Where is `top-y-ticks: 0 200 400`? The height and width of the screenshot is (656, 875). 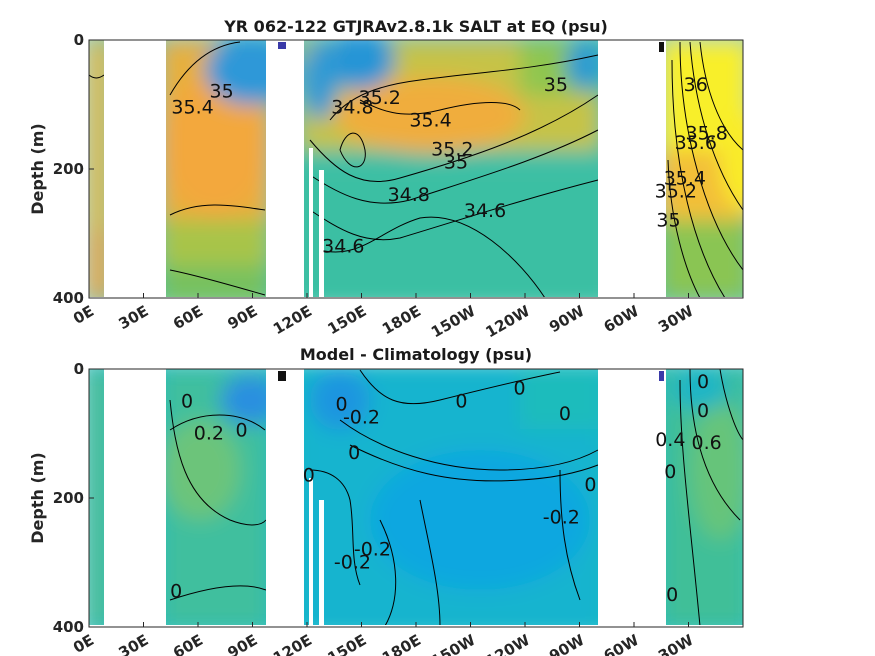
top-y-ticks: 0 200 400 is located at coordinates (73, 169).